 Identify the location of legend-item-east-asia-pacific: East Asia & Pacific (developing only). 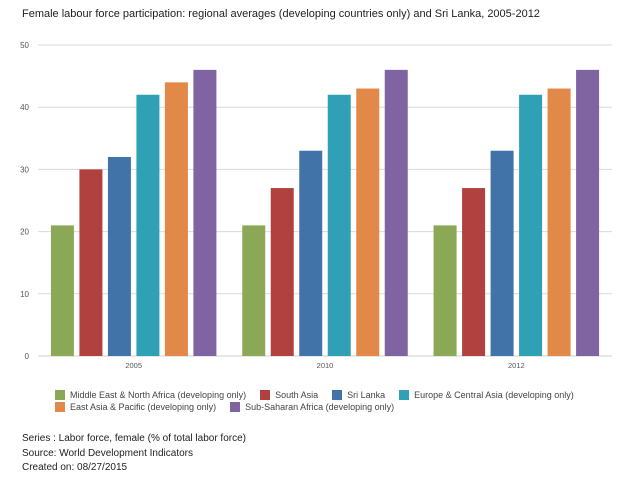
(135, 407).